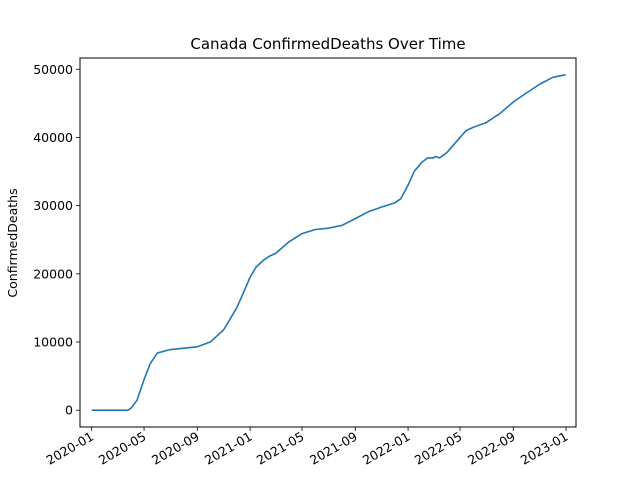  I want to click on x-tick-label: 2021-05, so click(280, 448).